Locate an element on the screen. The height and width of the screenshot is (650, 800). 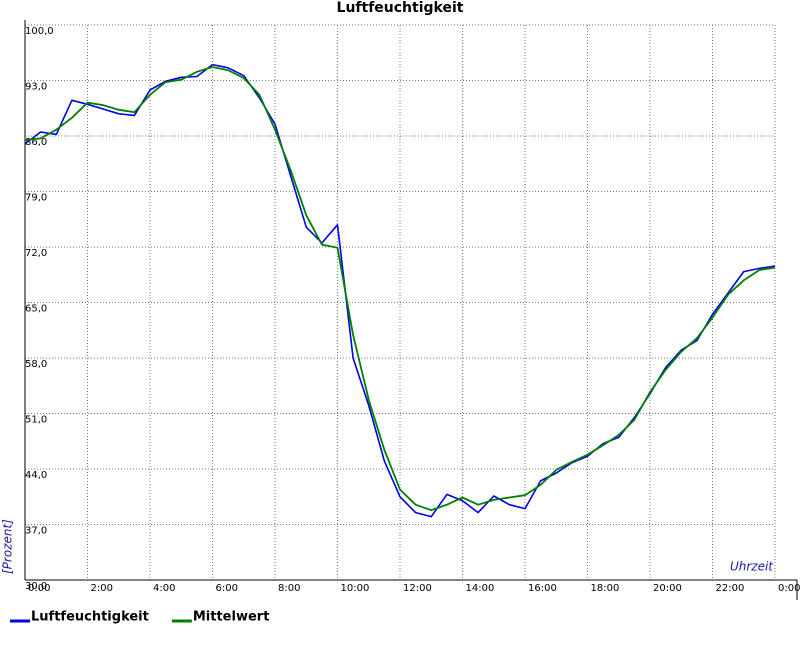
x-tick-label: 4:00 is located at coordinates (164, 588).